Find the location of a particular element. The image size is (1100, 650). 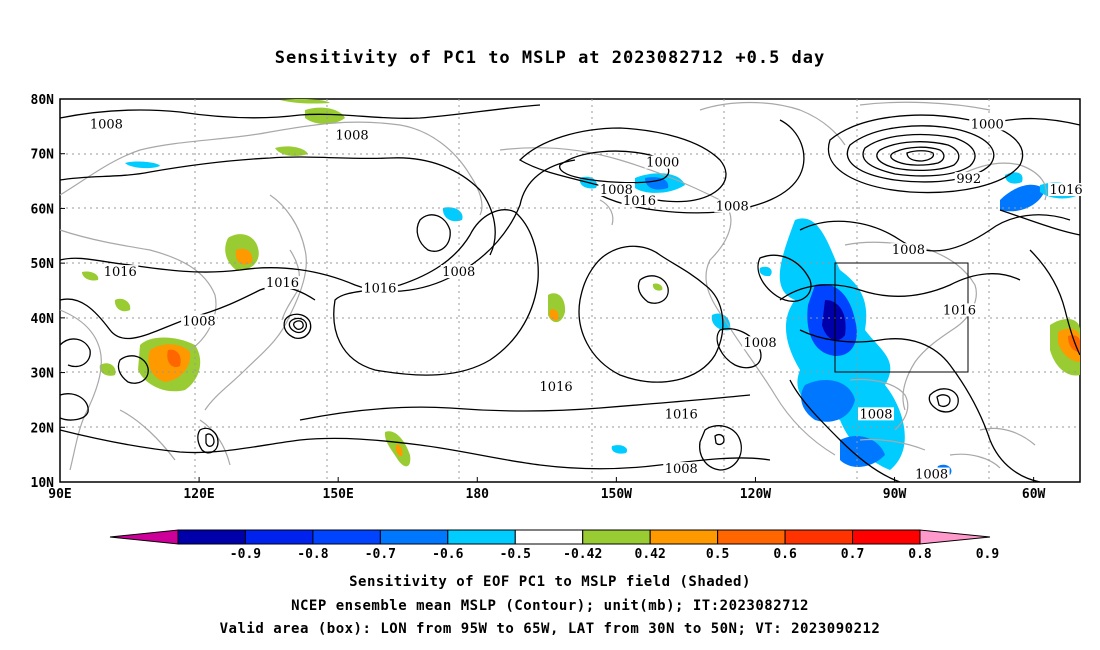

colorbar-label: -0.5 is located at coordinates (515, 554).